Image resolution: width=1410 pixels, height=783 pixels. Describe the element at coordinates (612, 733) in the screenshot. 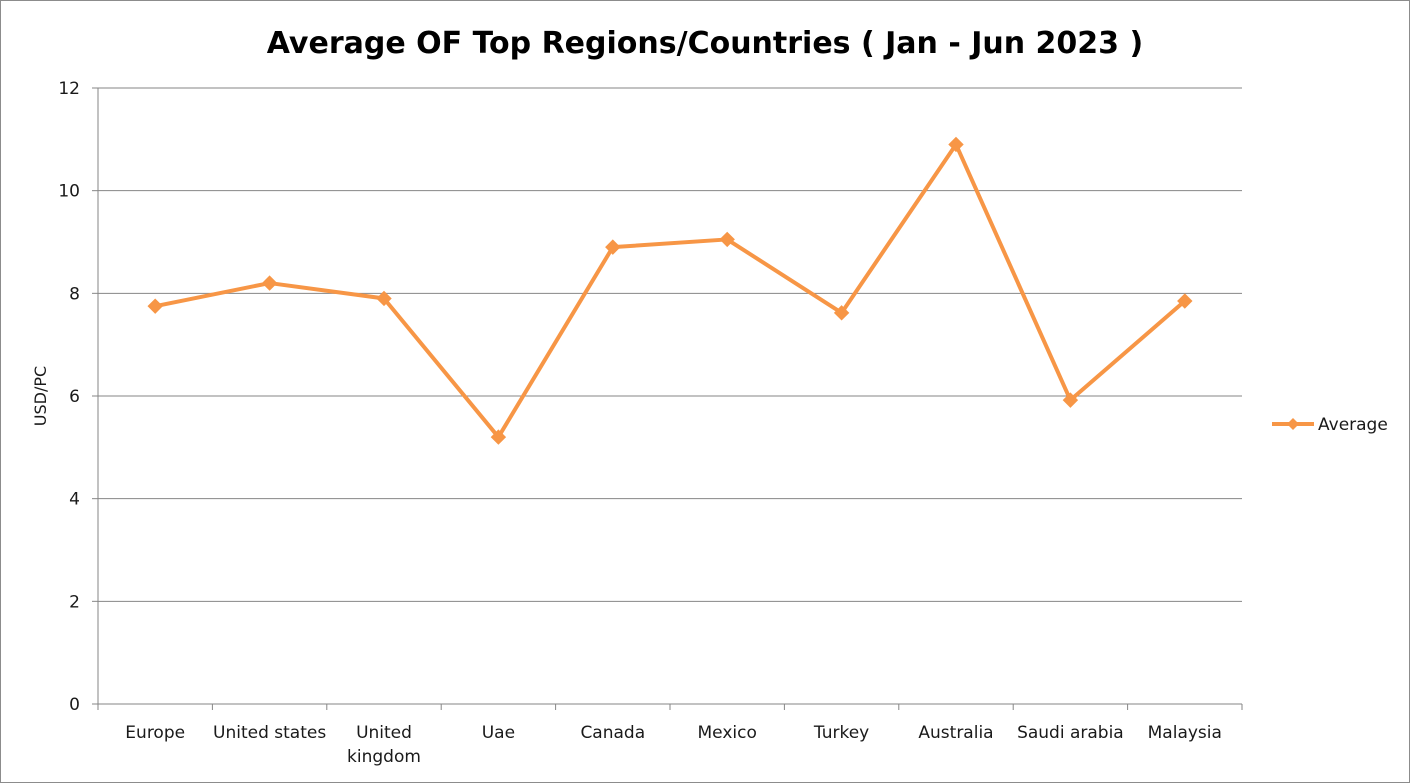

I see `x-tick-label: Canada` at that location.